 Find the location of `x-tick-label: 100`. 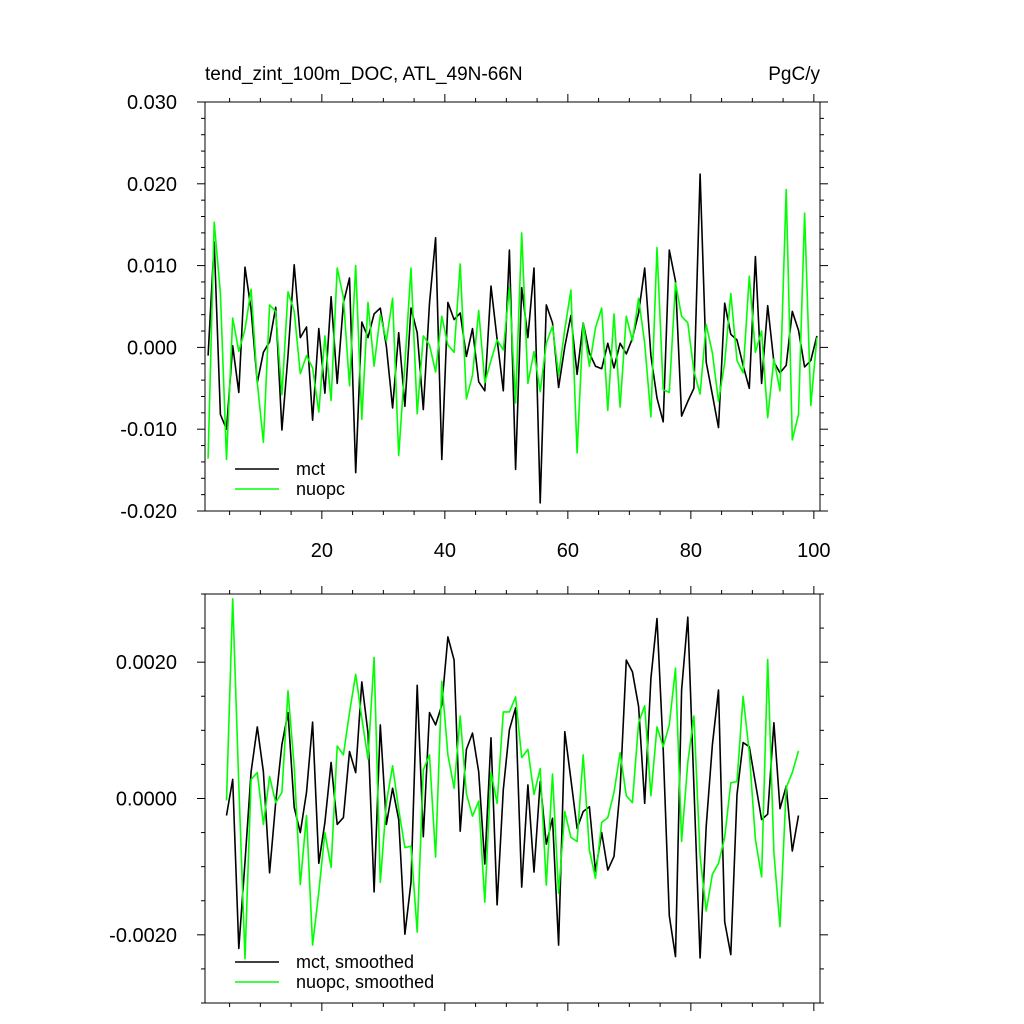

x-tick-label: 100 is located at coordinates (813, 551).